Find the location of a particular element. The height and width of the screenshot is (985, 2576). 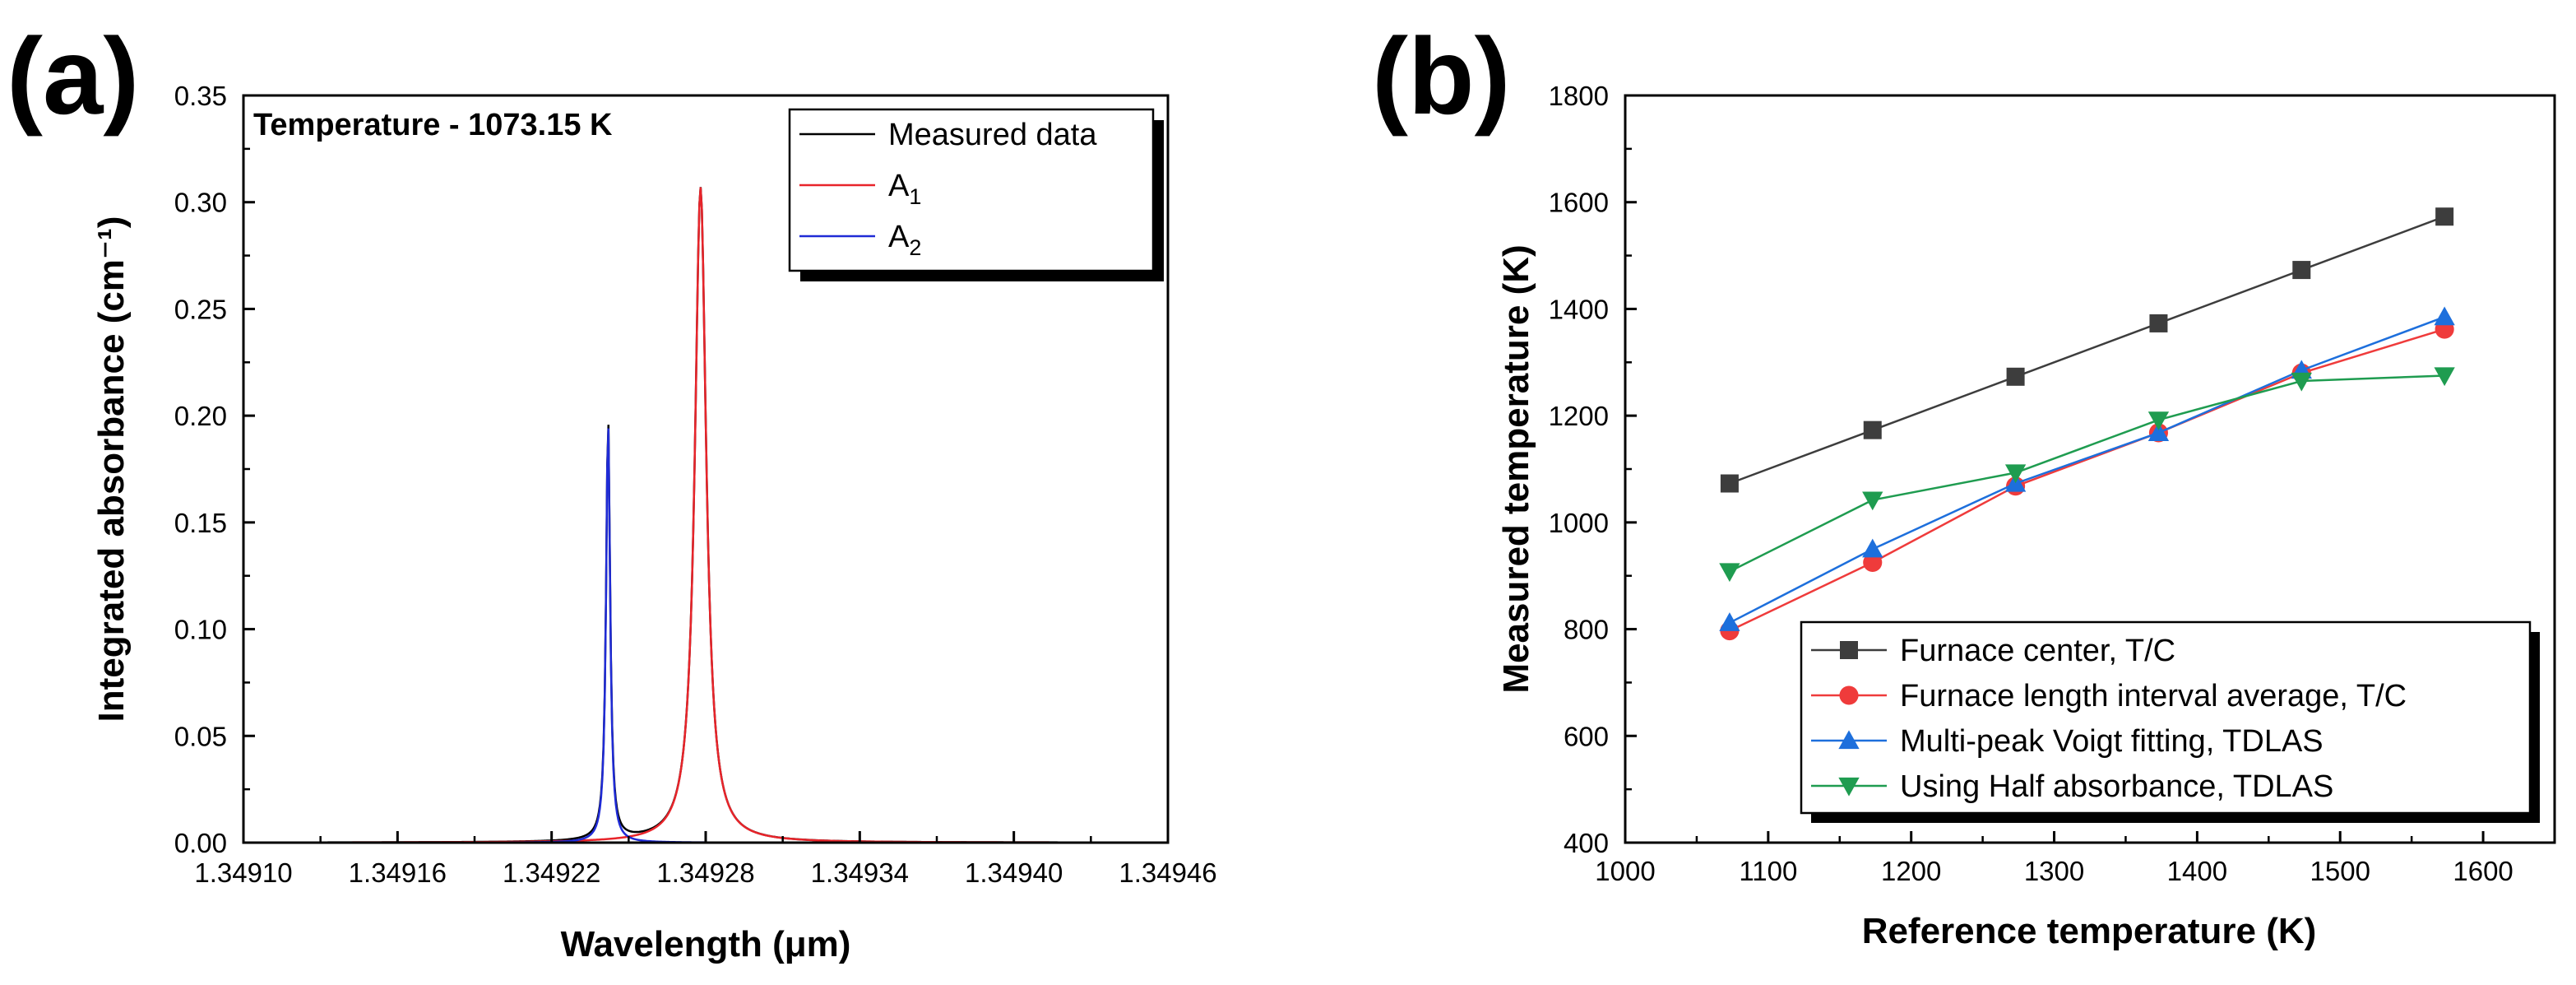

chart-b-y-tick-label: 1800 is located at coordinates (1579, 96).